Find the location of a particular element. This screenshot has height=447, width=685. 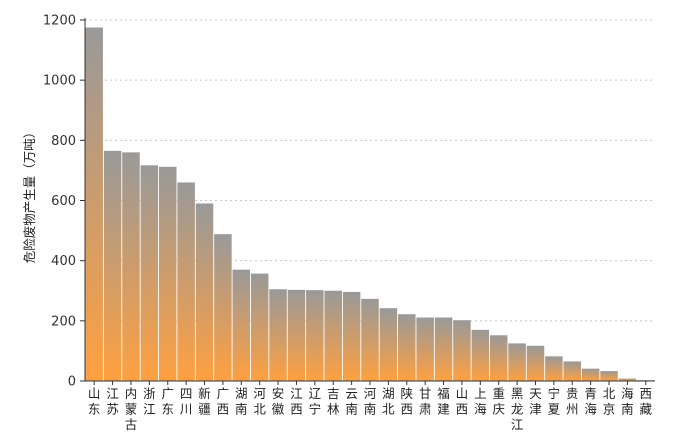

y-tick-label: 600 is located at coordinates (63, 201).